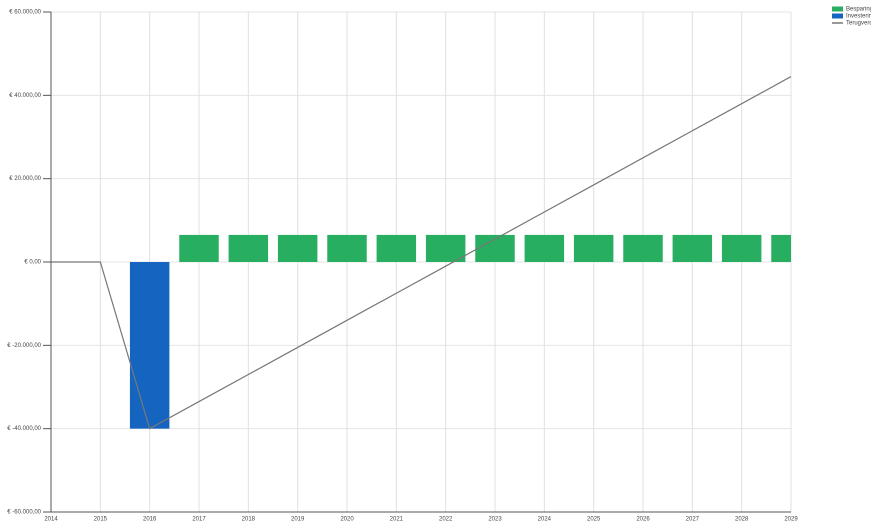  What do you see at coordinates (858, 10) in the screenshot?
I see `legend-label: Besparing` at bounding box center [858, 10].